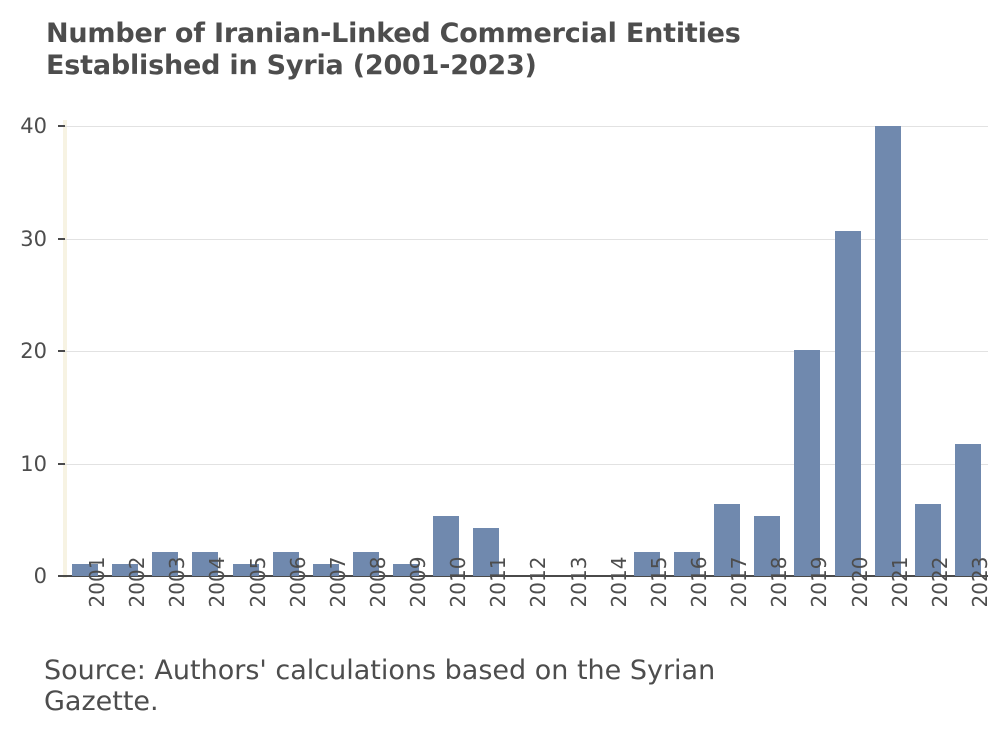 Image resolution: width=1000 pixels, height=740 pixels. I want to click on y-axis-tick: 30, so click(42, 239).